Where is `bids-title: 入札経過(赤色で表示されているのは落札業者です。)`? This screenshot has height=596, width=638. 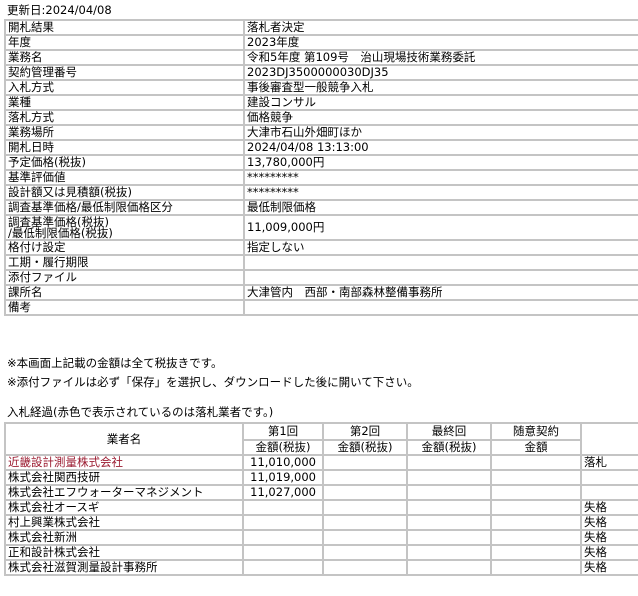
bids-title: 入札経過(赤色で表示されているのは落札業者です。) is located at coordinates (140, 412).